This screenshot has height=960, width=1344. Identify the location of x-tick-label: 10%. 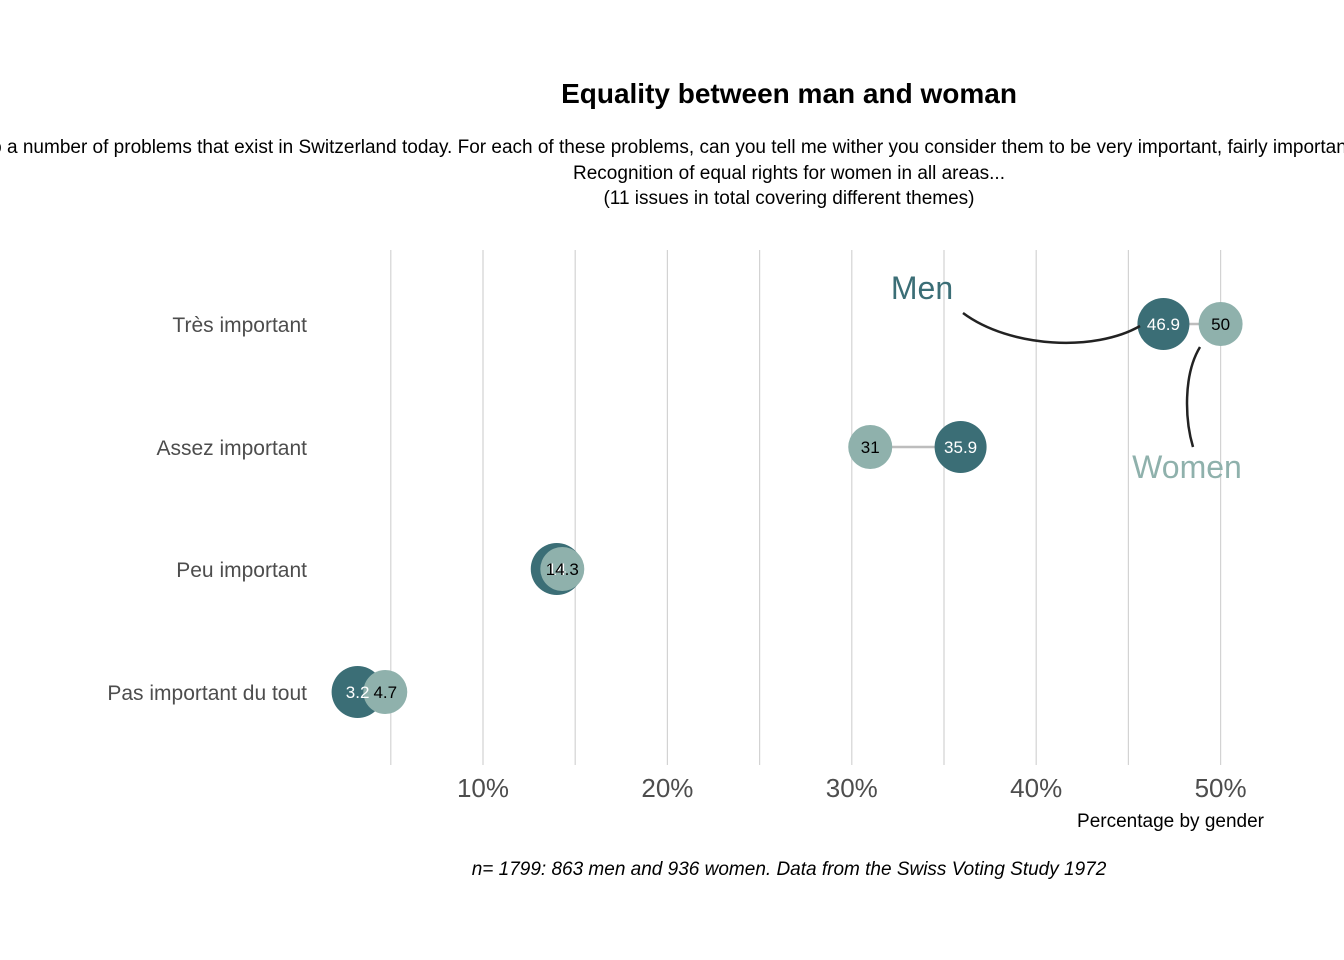
(483, 788).